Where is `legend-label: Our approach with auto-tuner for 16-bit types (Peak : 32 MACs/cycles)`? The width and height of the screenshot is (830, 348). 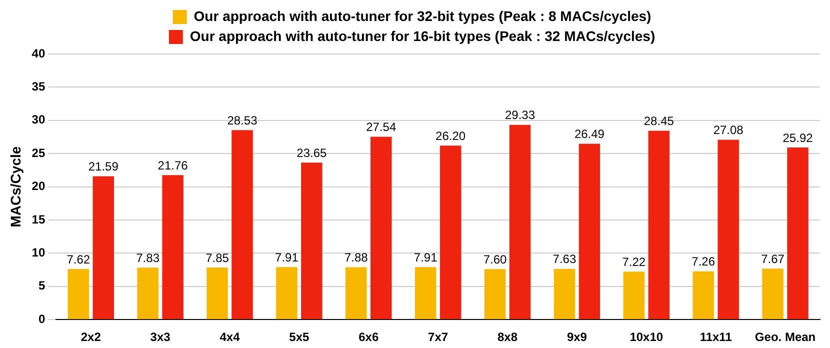
legend-label: Our approach with auto-tuner for 16-bit types (Peak : 32 MACs/cycles) is located at coordinates (423, 36).